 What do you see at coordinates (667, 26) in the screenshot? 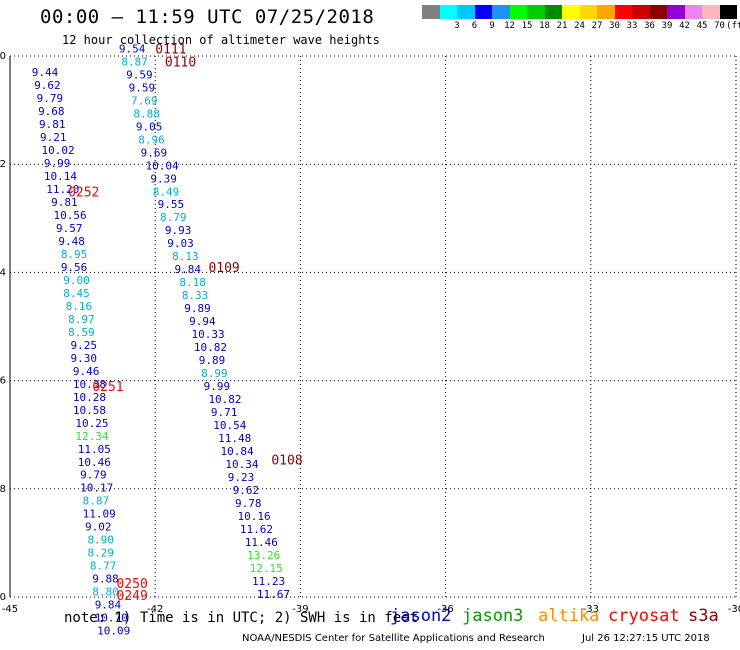
I see `colorbar-label: 39` at bounding box center [667, 26].